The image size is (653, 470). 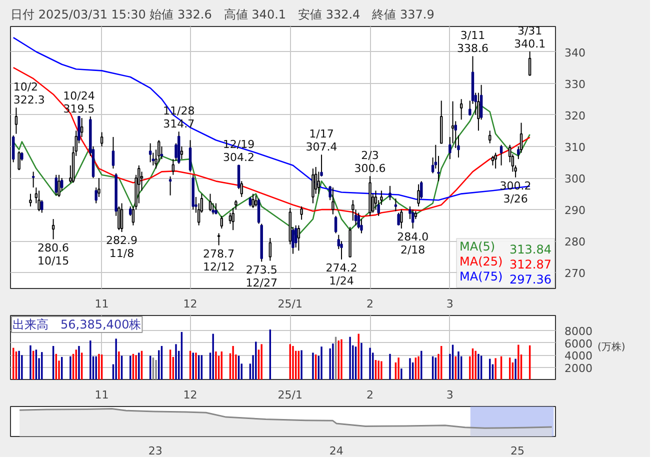 What do you see at coordinates (575, 53) in the screenshot?
I see `y-tick-label: 340` at bounding box center [575, 53].